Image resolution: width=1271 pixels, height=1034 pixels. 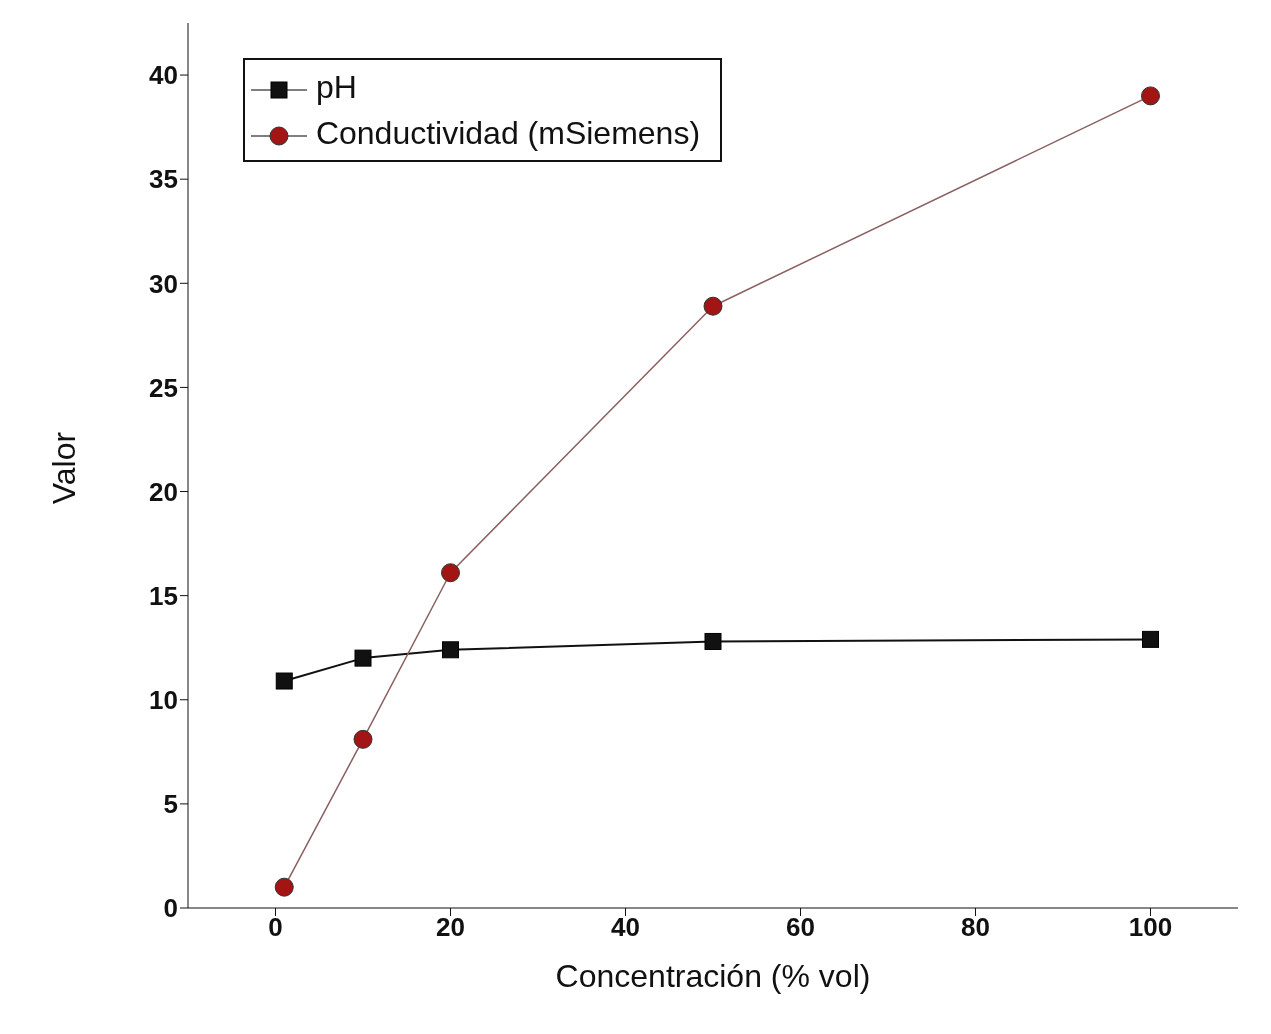 What do you see at coordinates (975, 927) in the screenshot?
I see `x-tick-label: 80` at bounding box center [975, 927].